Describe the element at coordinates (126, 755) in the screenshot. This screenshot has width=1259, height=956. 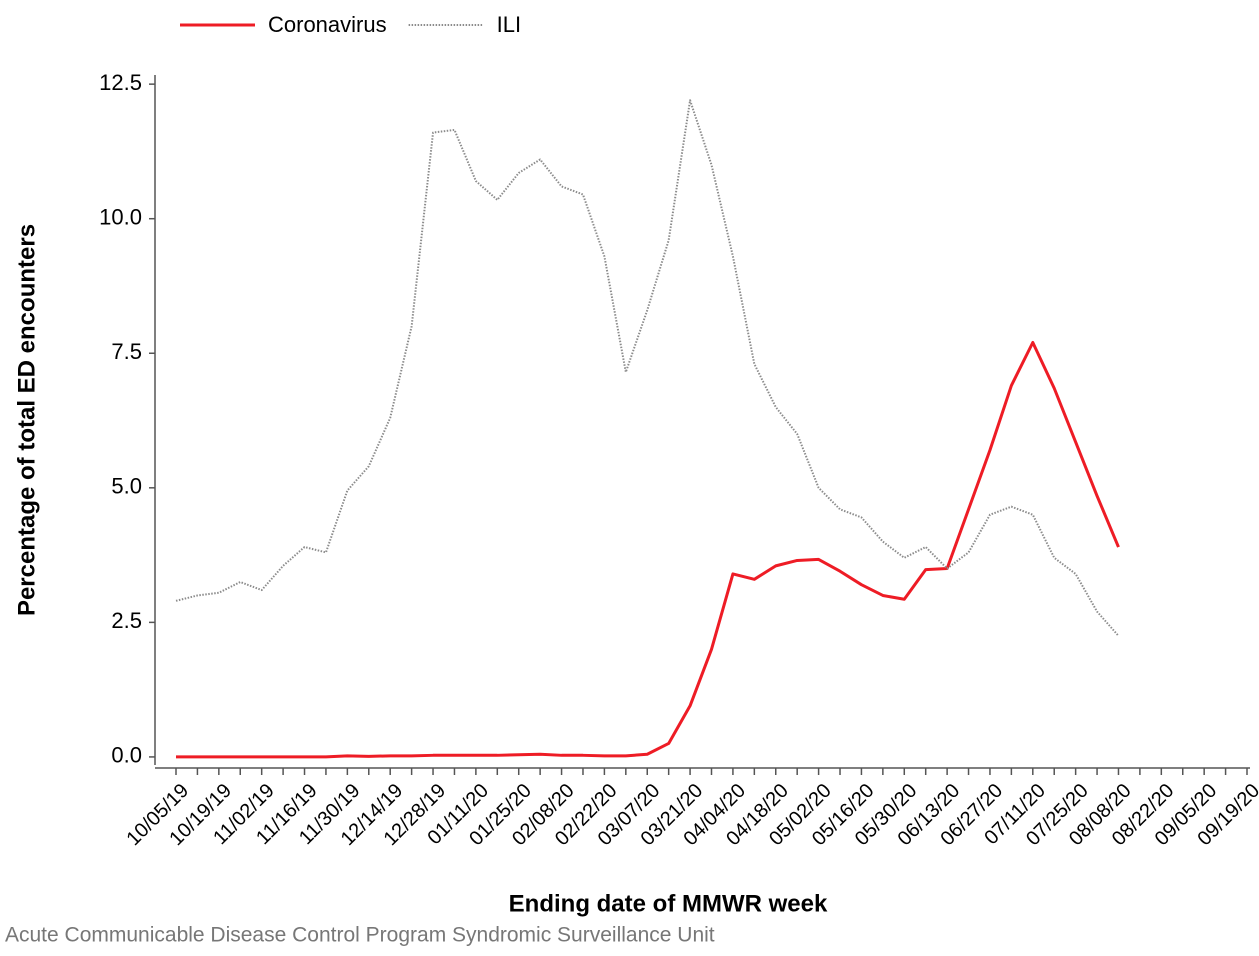
I see `y-tick-label: 0.0` at that location.